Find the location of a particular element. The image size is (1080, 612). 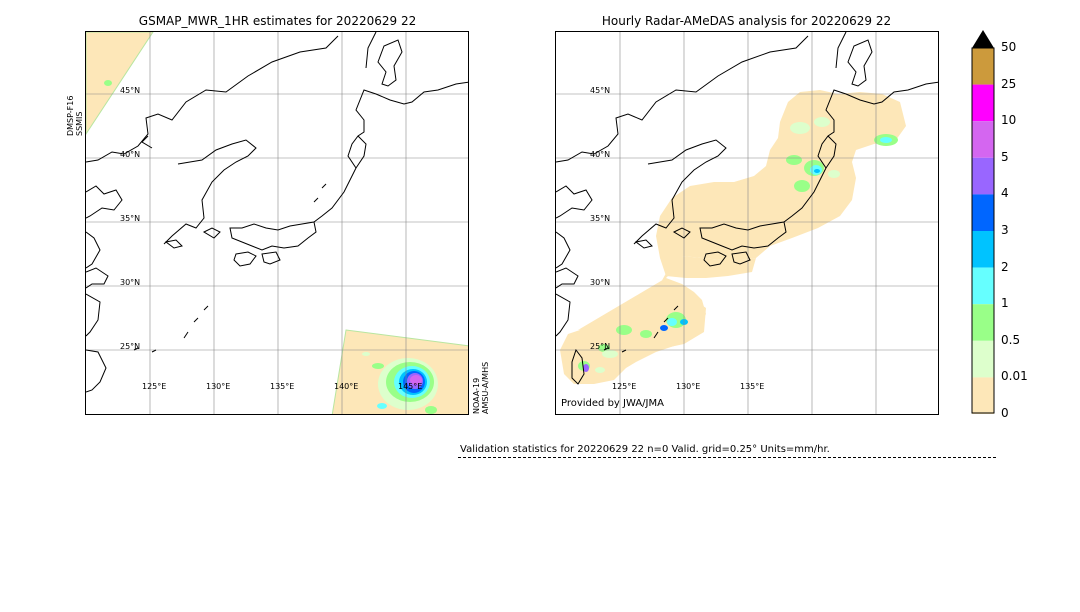

rain-cluster-pacific is located at coordinates (400, 383).